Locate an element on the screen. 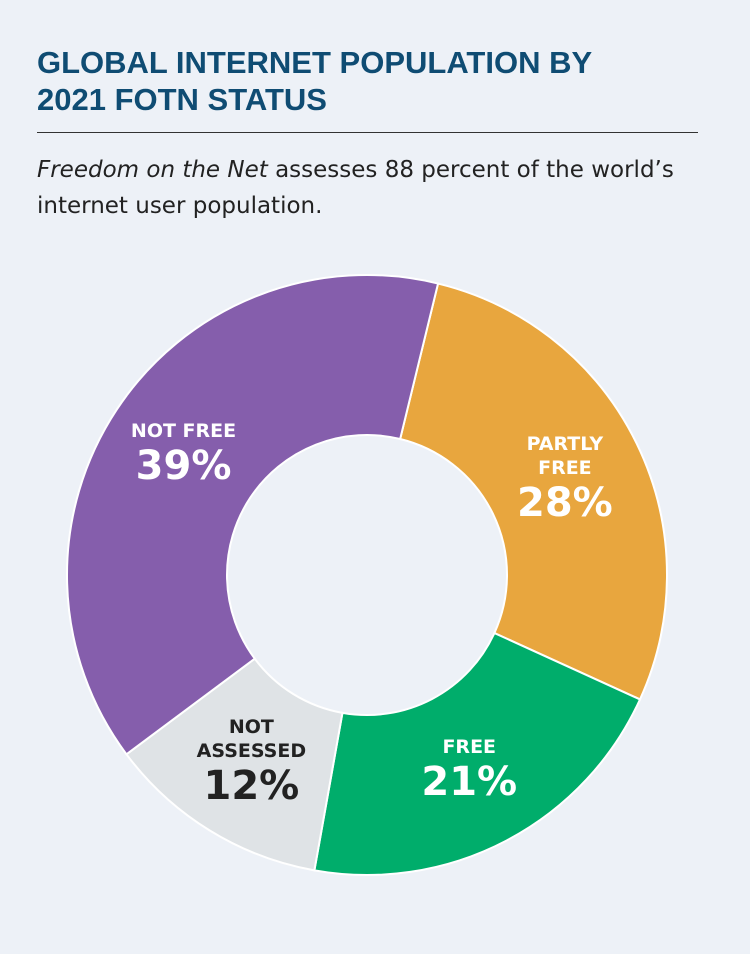  value-label: 28% is located at coordinates (565, 502).